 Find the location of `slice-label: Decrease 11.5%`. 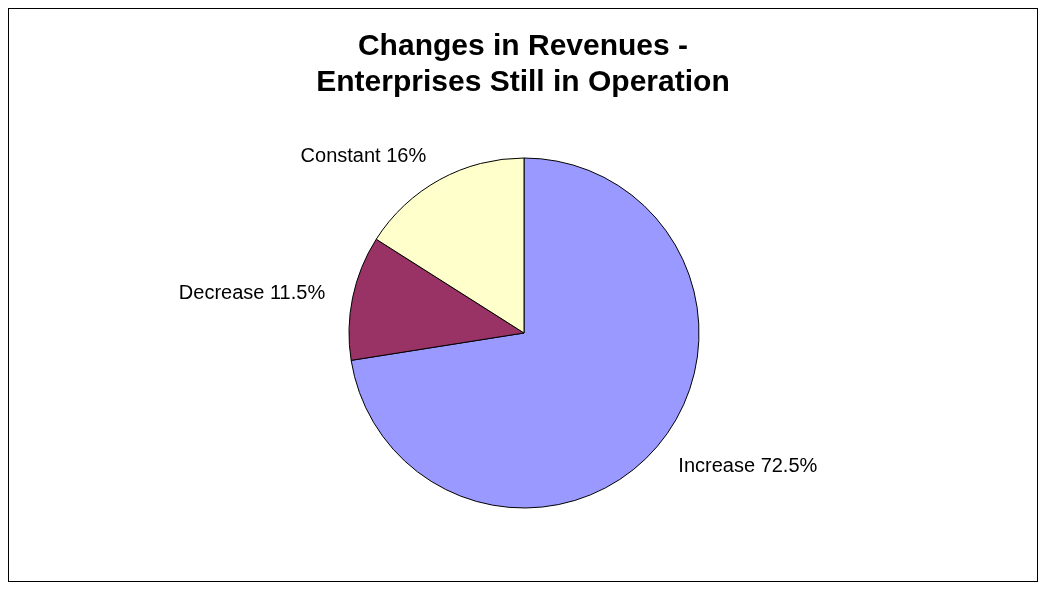

slice-label: Decrease 11.5% is located at coordinates (252, 291).